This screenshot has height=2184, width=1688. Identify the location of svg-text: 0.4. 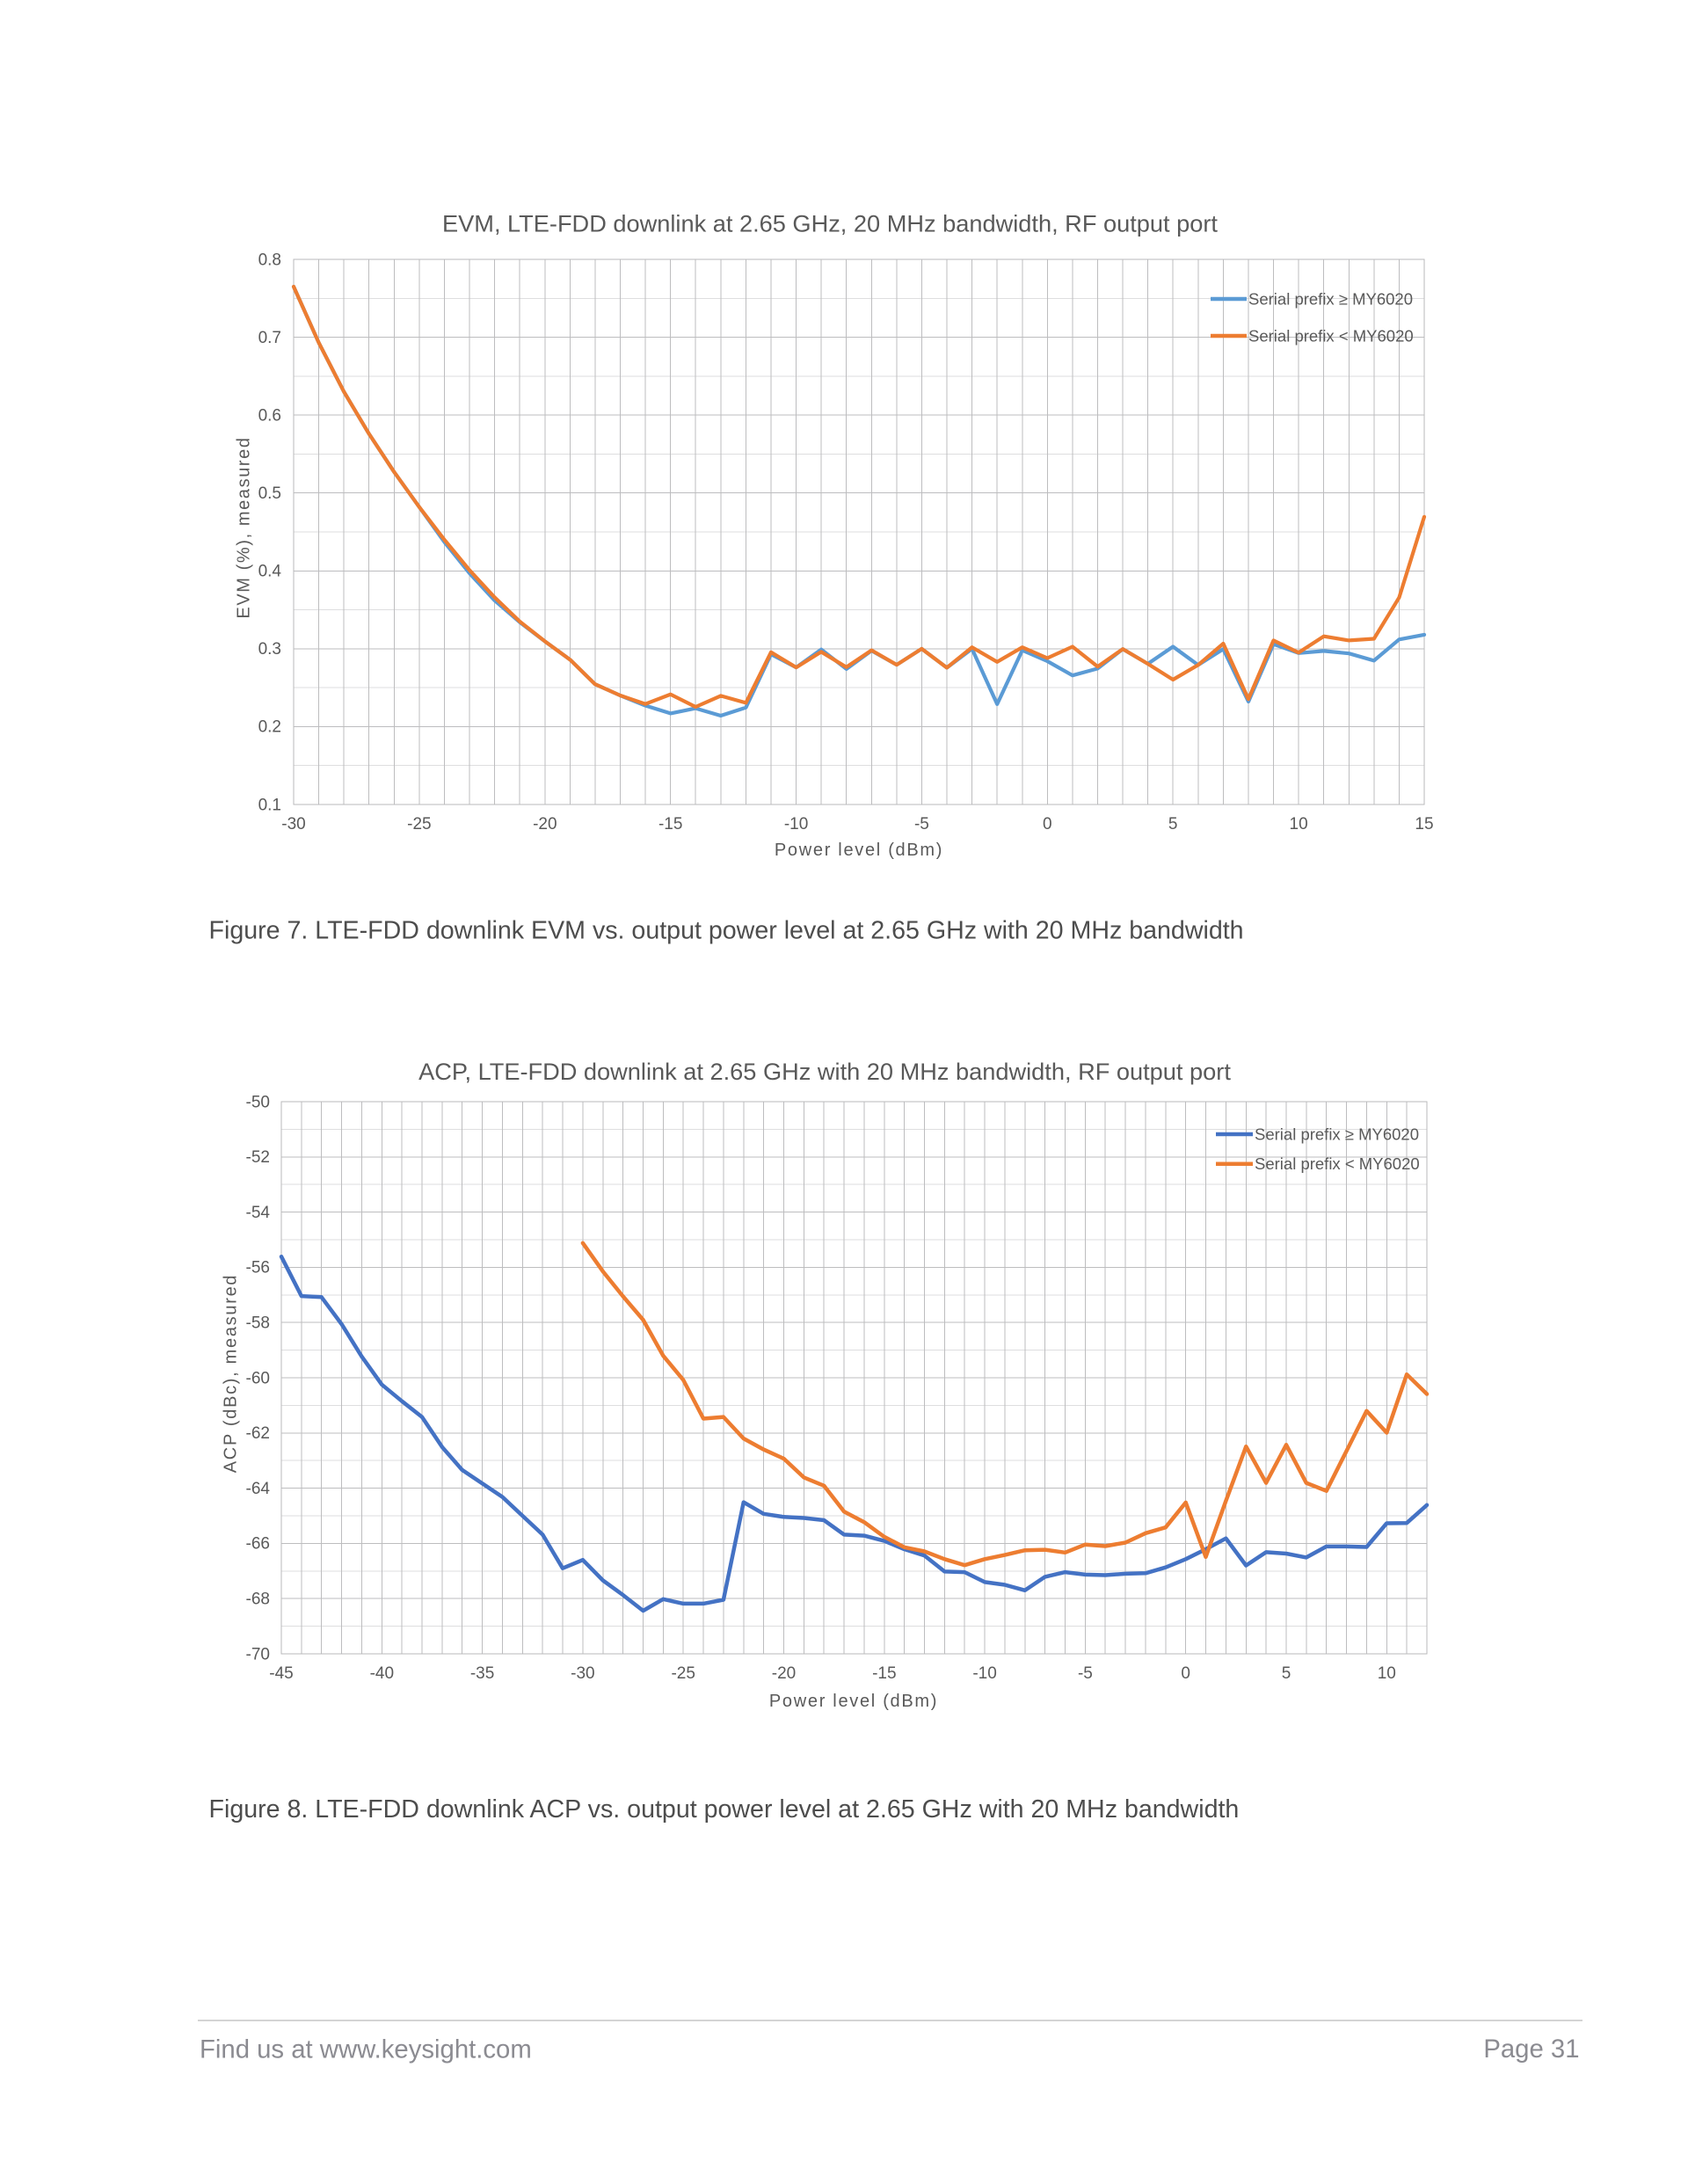
(270, 572).